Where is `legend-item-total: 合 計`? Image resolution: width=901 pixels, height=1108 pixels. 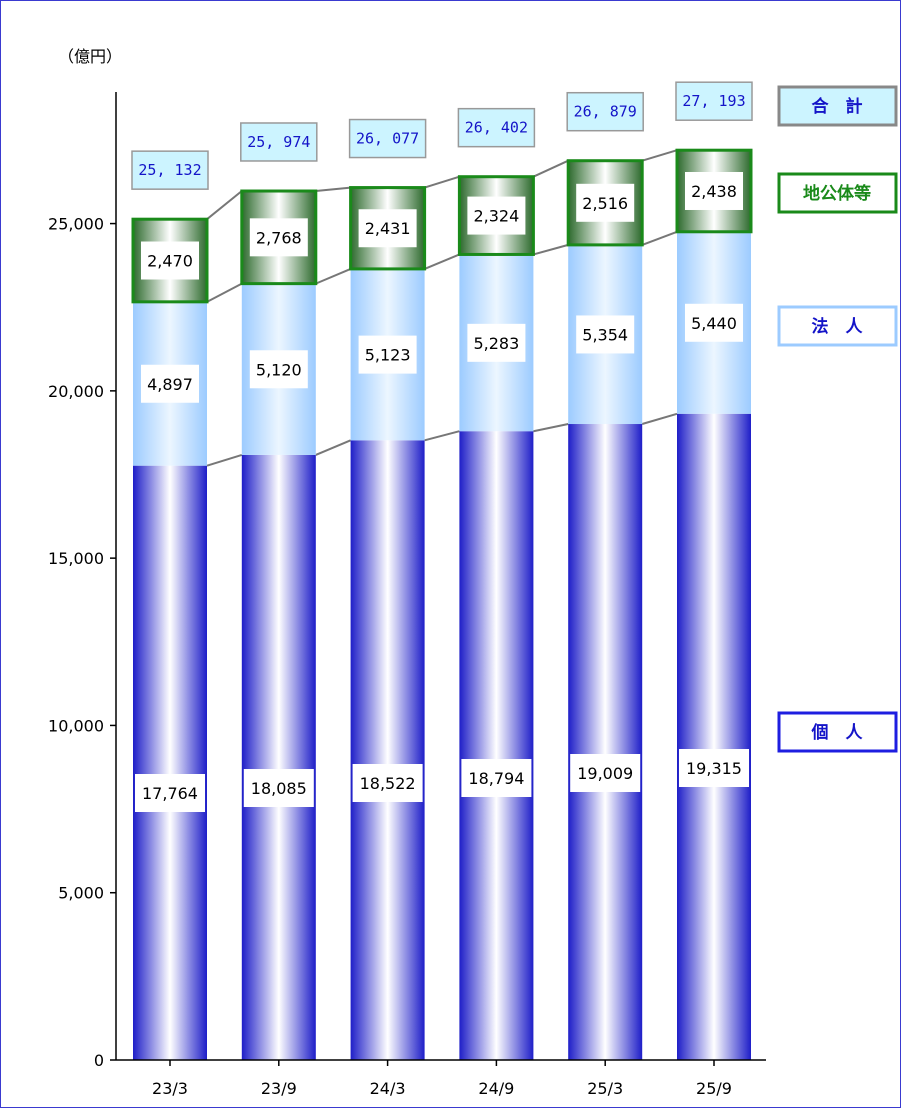
legend-item-total: 合 計 is located at coordinates (837, 106).